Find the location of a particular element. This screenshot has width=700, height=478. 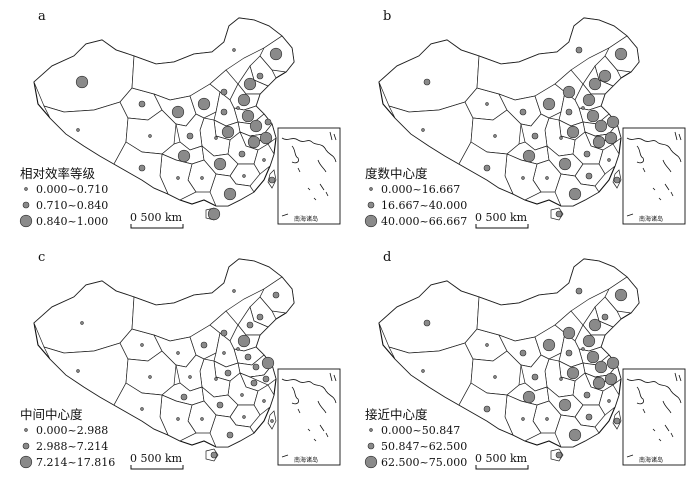

legend-title: 度数中心度 is located at coordinates (396, 173).